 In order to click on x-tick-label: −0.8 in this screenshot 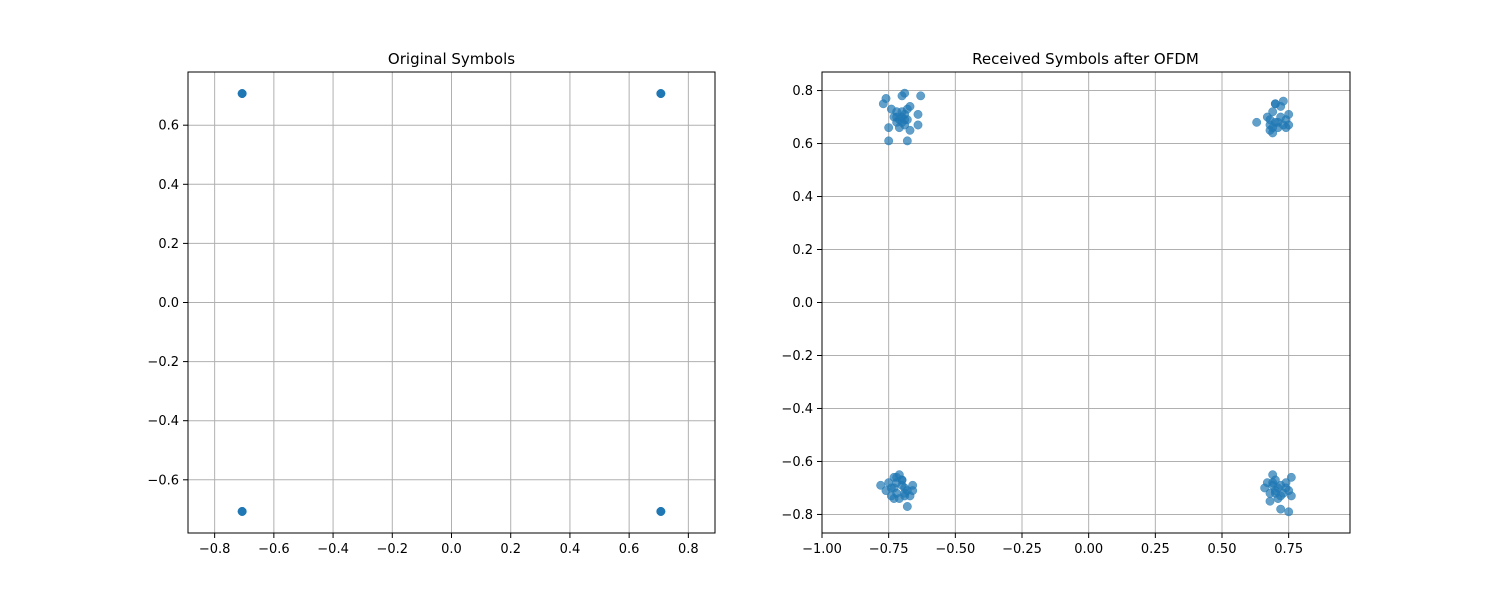, I will do `click(215, 549)`.